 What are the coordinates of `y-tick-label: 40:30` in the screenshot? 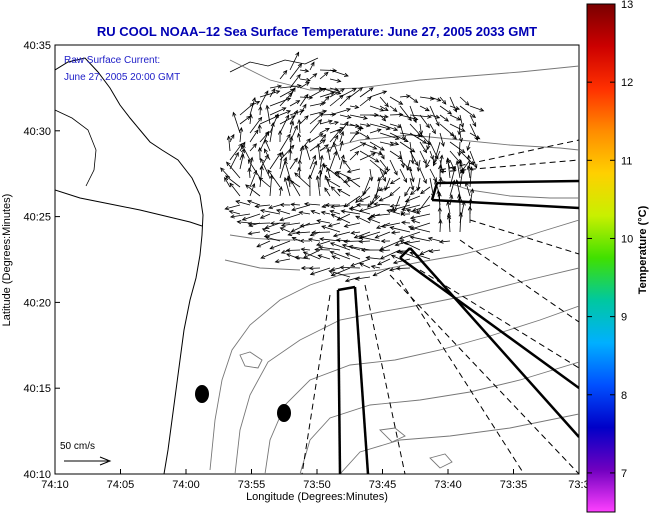 It's located at (37, 132).